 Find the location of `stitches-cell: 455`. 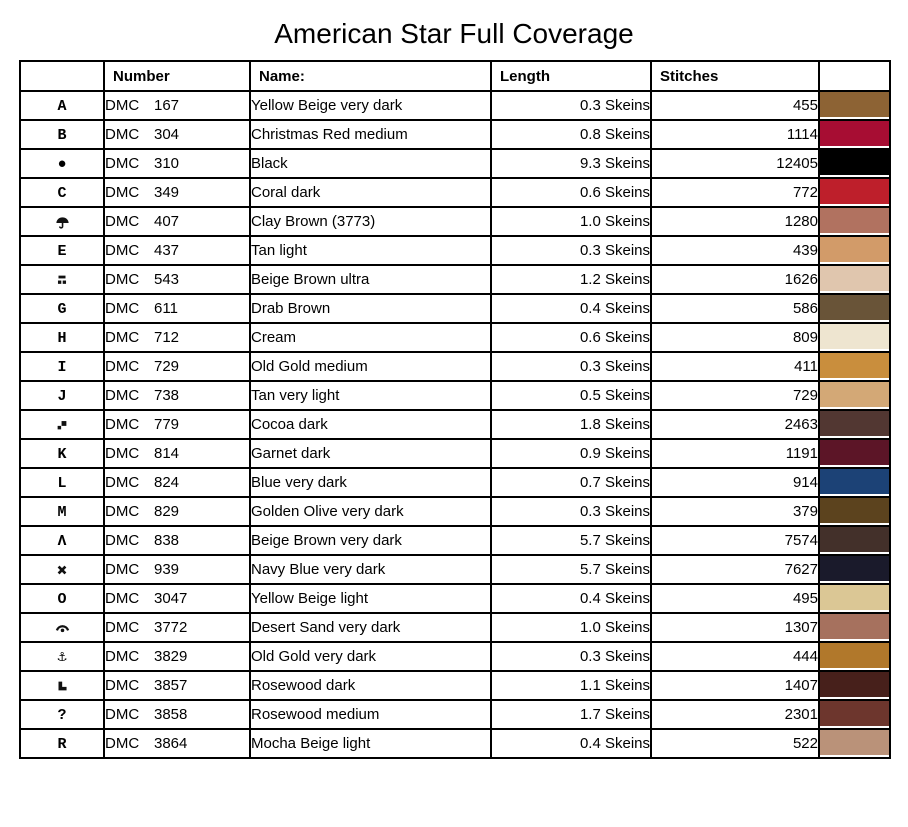

stitches-cell: 455 is located at coordinates (735, 105).